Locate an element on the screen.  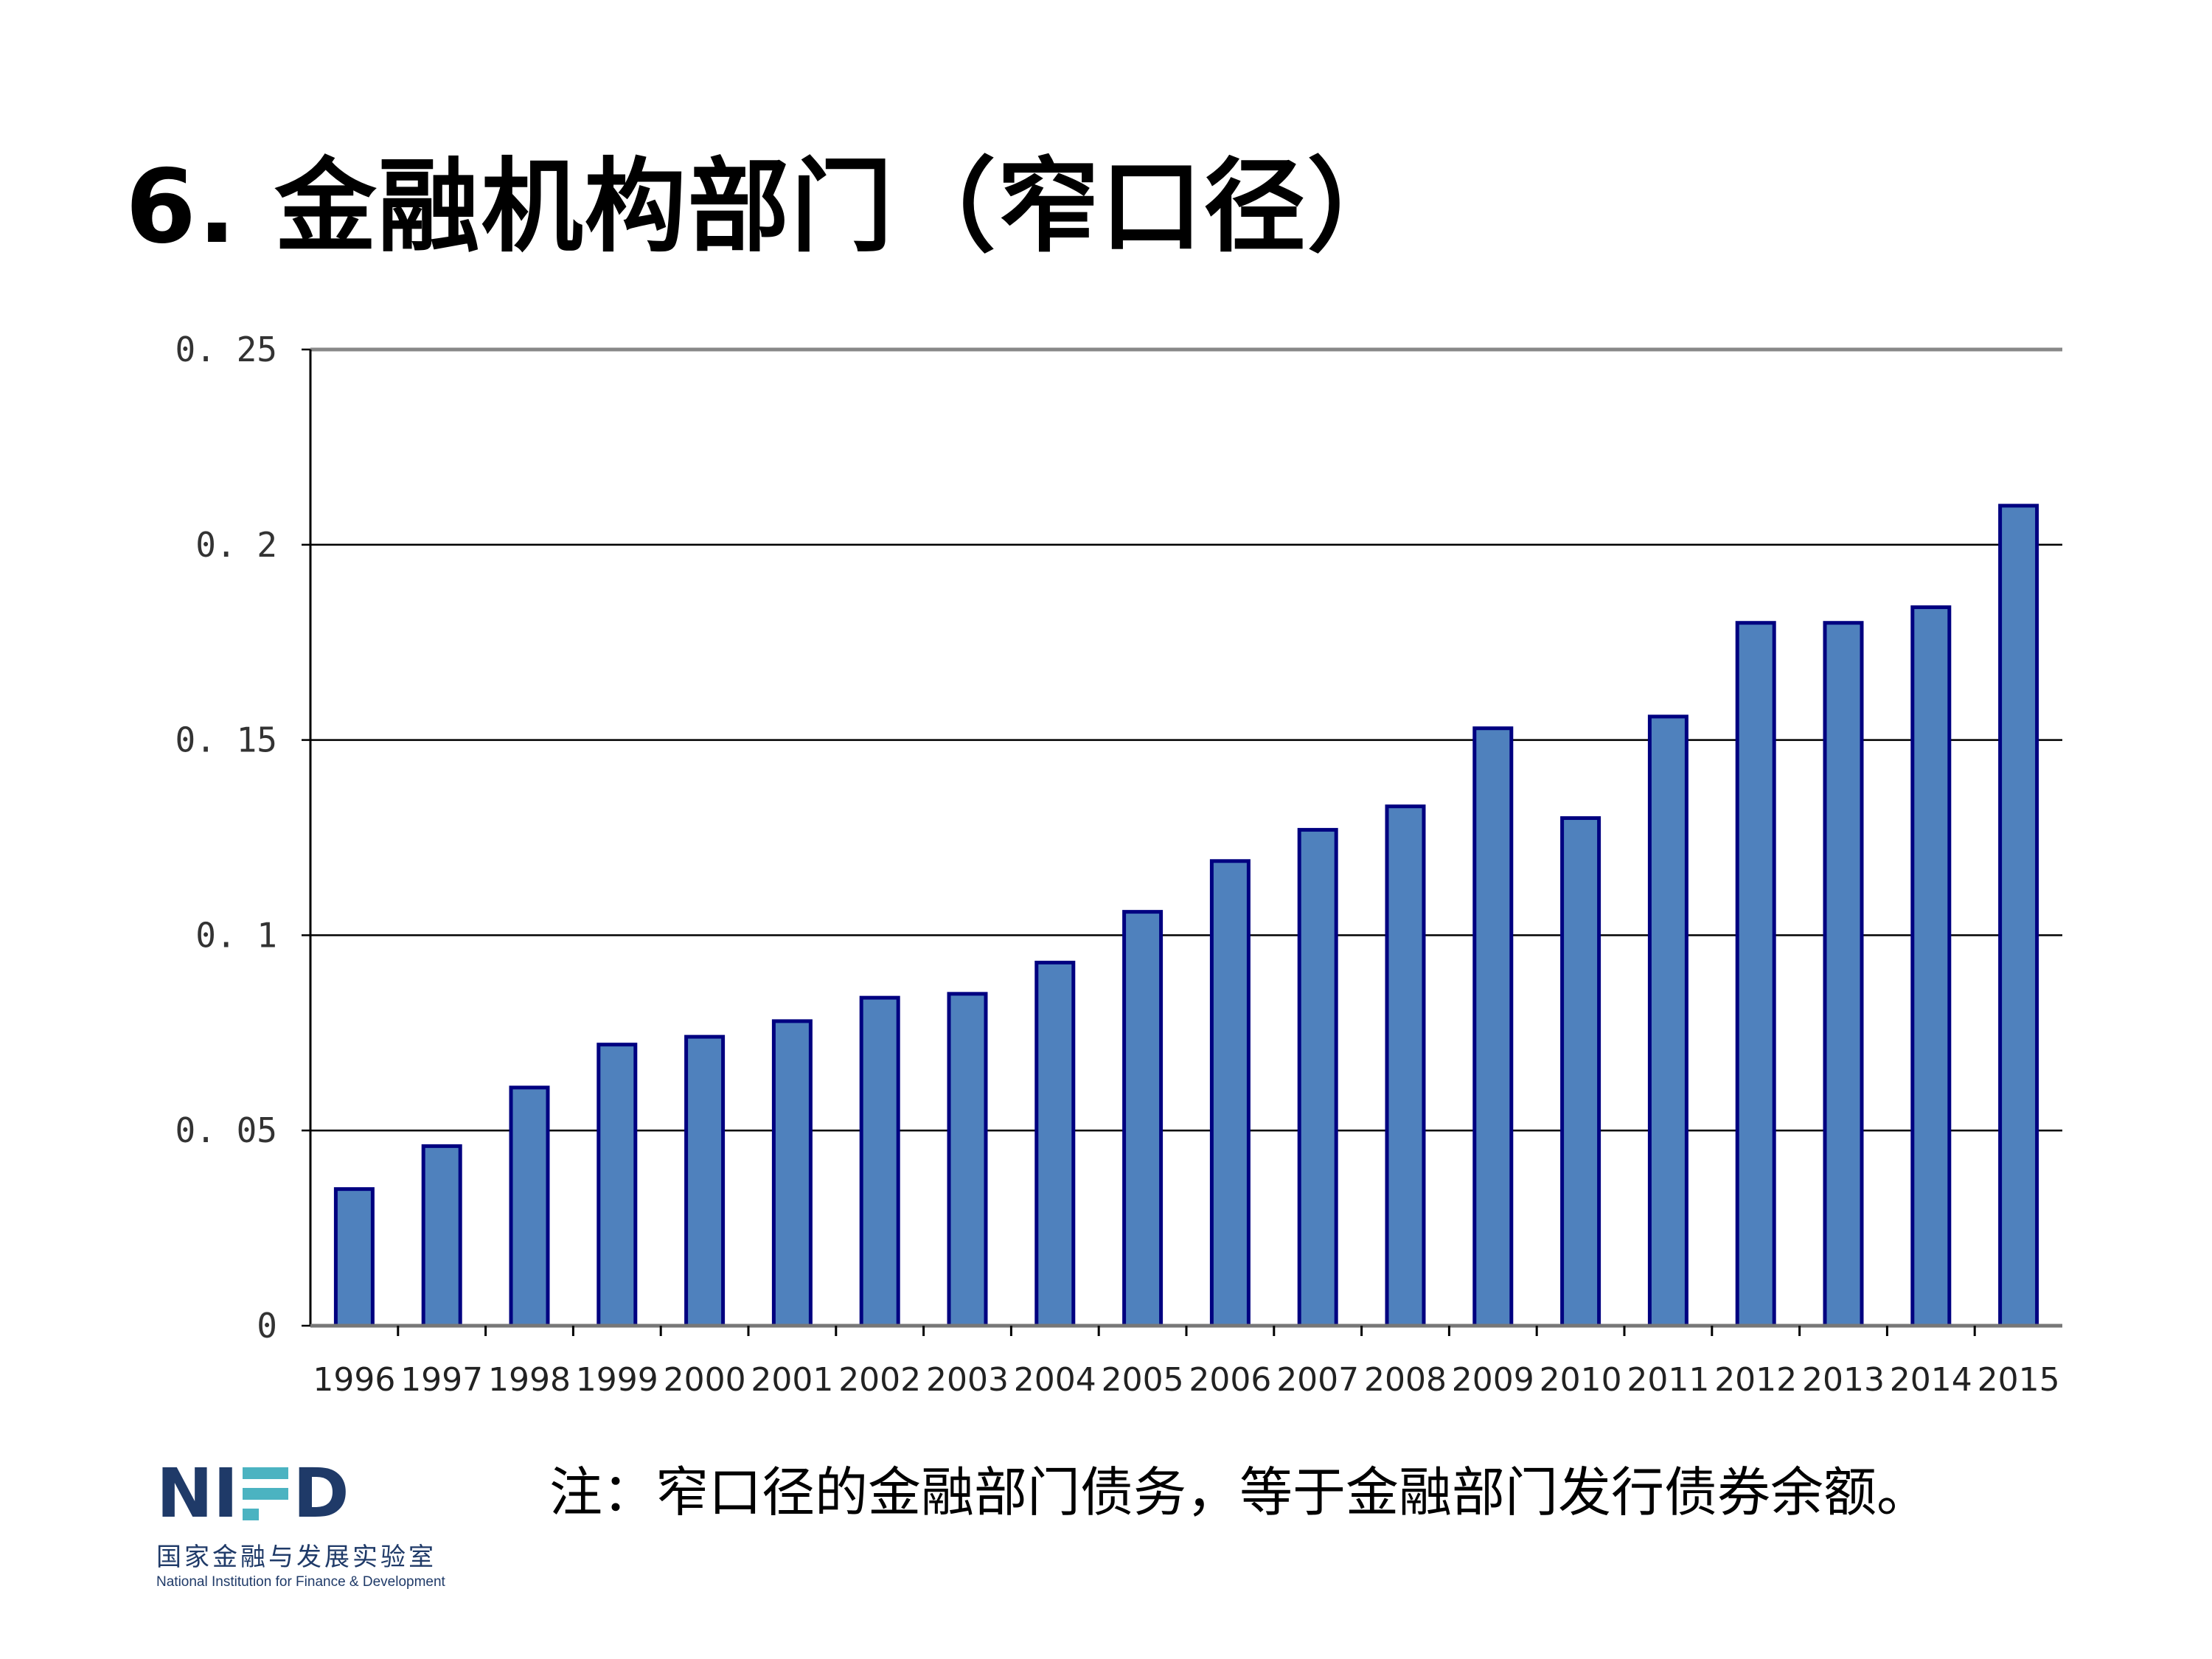
x-tick-label: 2001 is located at coordinates (792, 1380).